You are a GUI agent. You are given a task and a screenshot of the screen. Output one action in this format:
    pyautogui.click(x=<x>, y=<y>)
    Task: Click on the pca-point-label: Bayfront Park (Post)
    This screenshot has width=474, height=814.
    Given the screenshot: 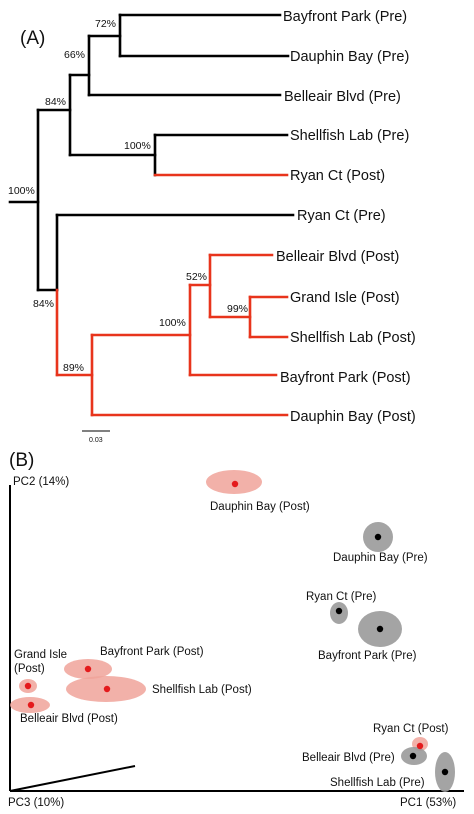 What is the action you would take?
    pyautogui.click(x=152, y=652)
    